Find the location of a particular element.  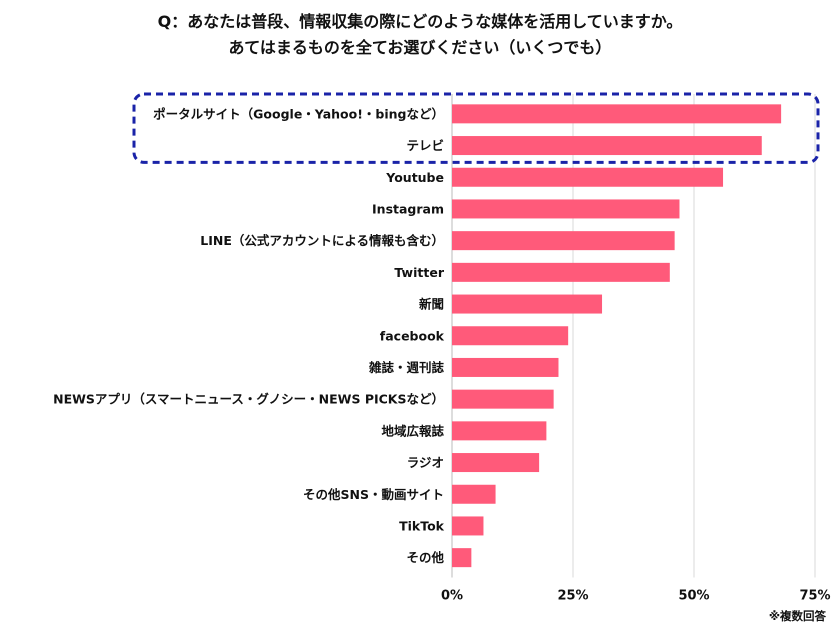

category-label: その他SNS・動画サイト is located at coordinates (373, 494).